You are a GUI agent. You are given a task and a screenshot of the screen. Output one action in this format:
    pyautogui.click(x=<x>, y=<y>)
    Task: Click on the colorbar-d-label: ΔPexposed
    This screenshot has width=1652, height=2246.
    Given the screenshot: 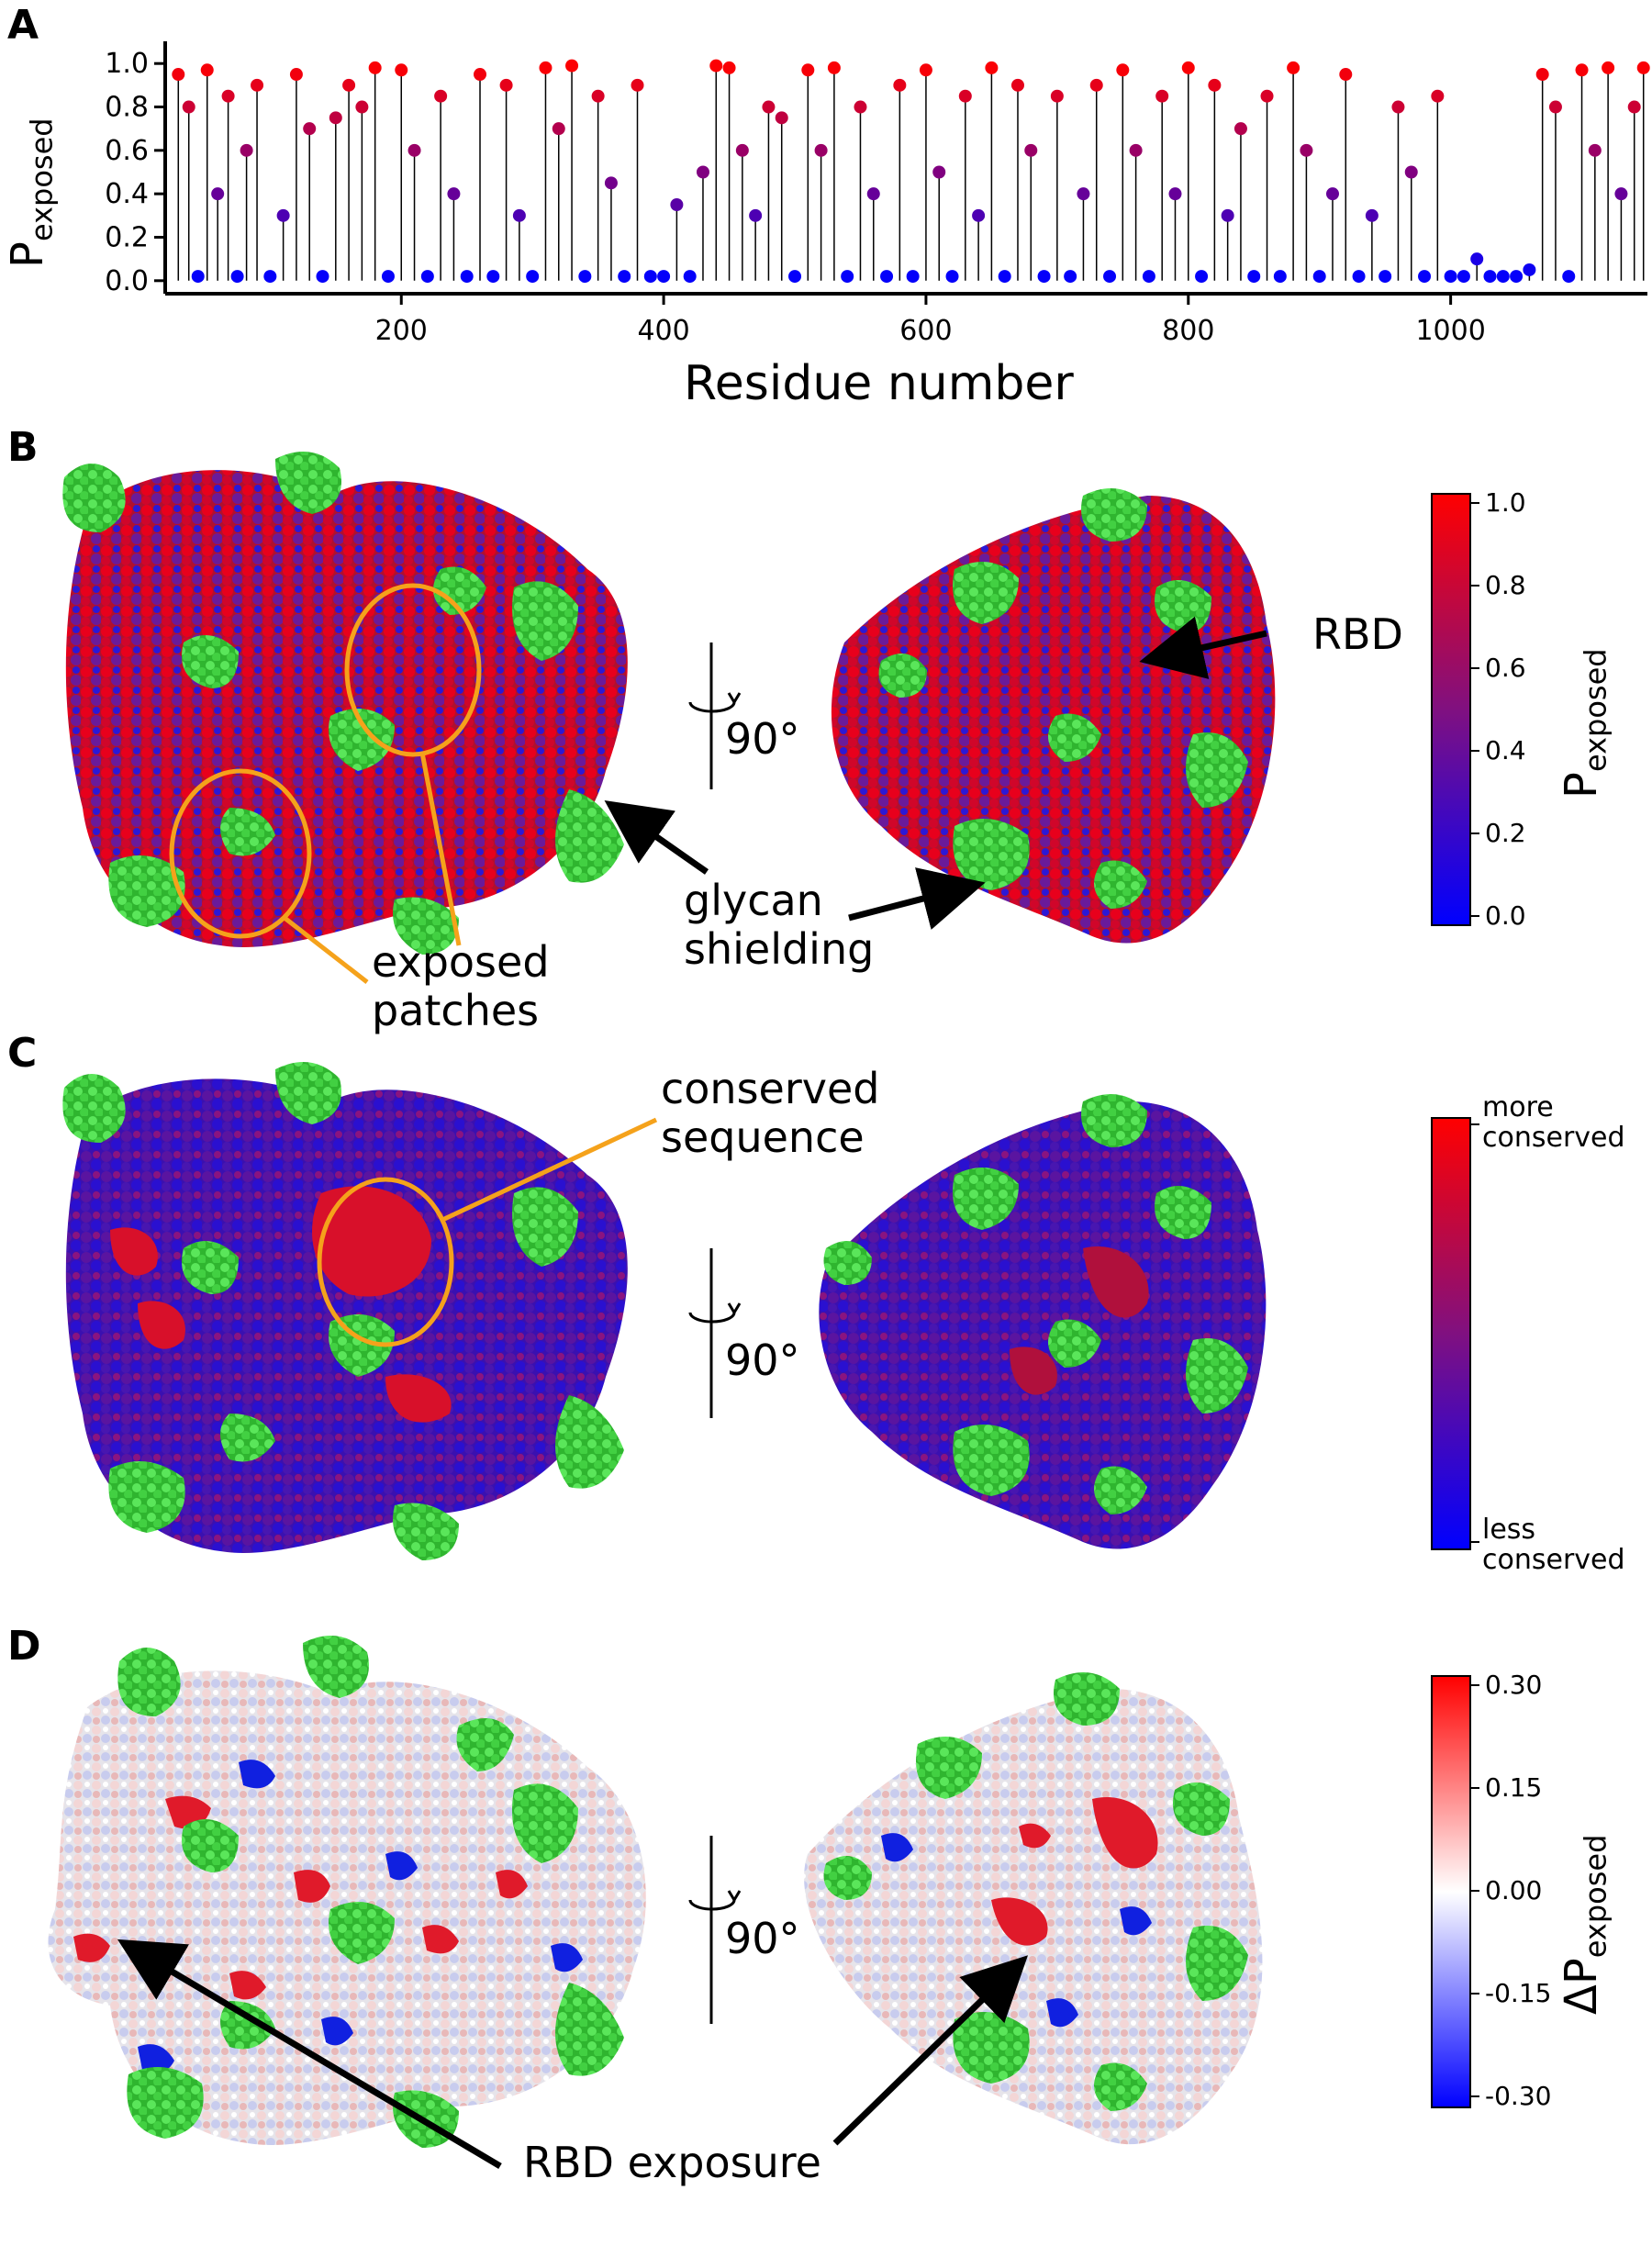 What is the action you would take?
    pyautogui.click(x=1585, y=1925)
    